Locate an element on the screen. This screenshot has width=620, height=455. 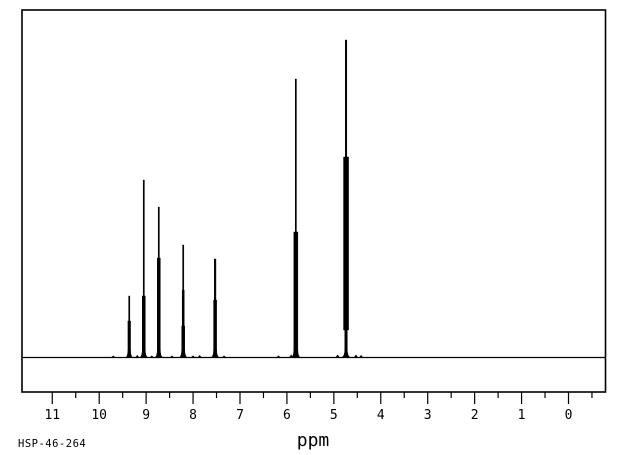
x-tick-label: 2 is located at coordinates (475, 415).